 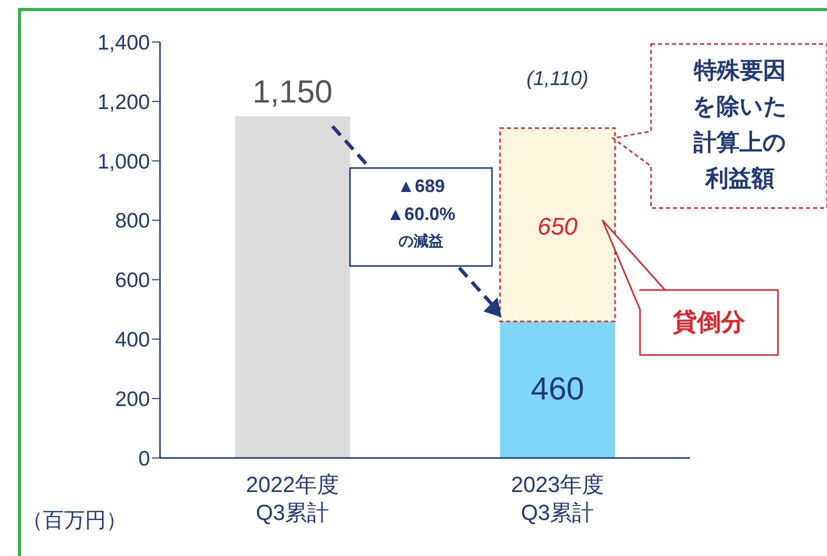 I want to click on y-tick-label: 200, so click(x=132, y=400).